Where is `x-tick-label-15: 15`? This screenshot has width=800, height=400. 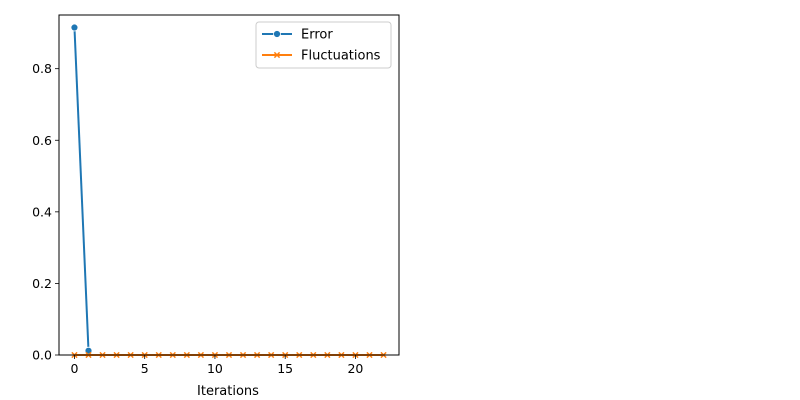 x-tick-label-15: 15 is located at coordinates (285, 368).